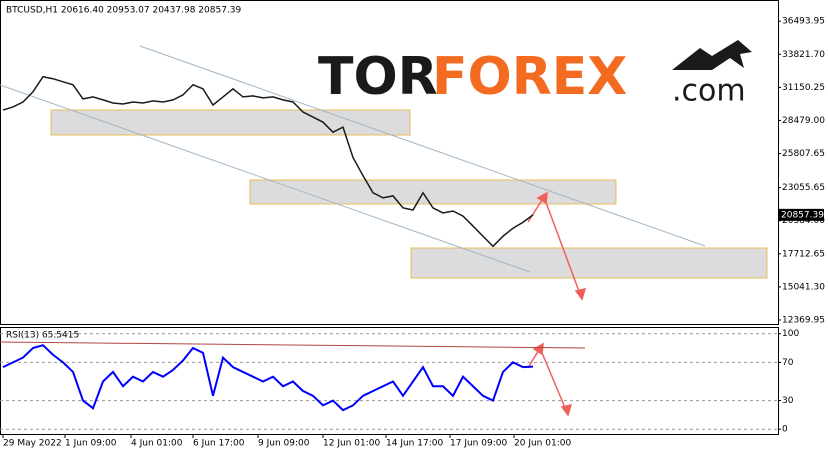 This screenshot has height=459, width=828. I want to click on y-tick-label: 17712.65, so click(803, 254).